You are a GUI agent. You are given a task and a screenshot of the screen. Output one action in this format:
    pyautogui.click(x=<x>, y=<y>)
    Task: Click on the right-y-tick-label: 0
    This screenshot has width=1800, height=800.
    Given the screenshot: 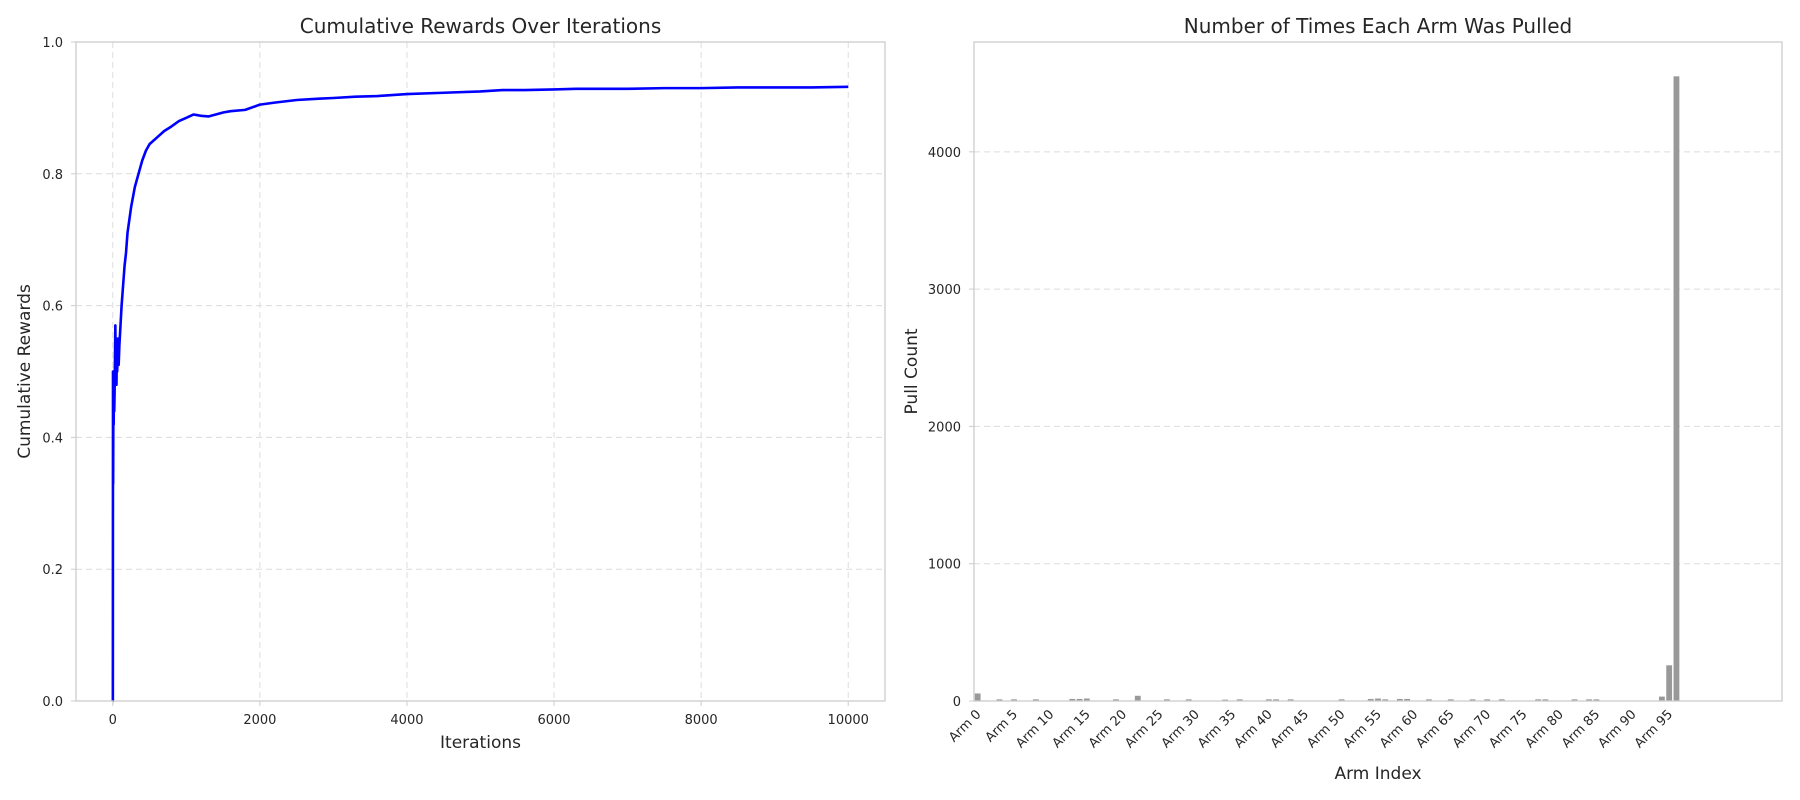 What is the action you would take?
    pyautogui.click(x=957, y=702)
    